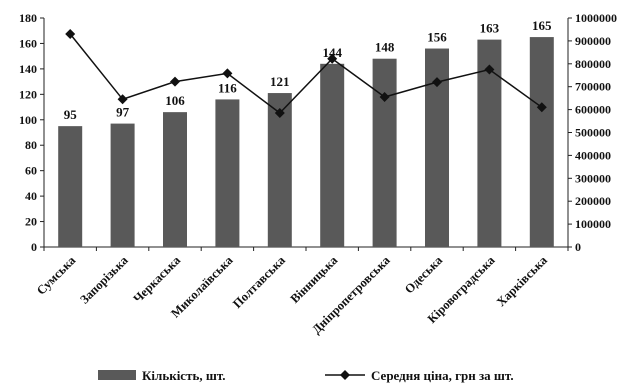  What do you see at coordinates (31, 145) in the screenshot?
I see `y-left-tick-label: 80` at bounding box center [31, 145].